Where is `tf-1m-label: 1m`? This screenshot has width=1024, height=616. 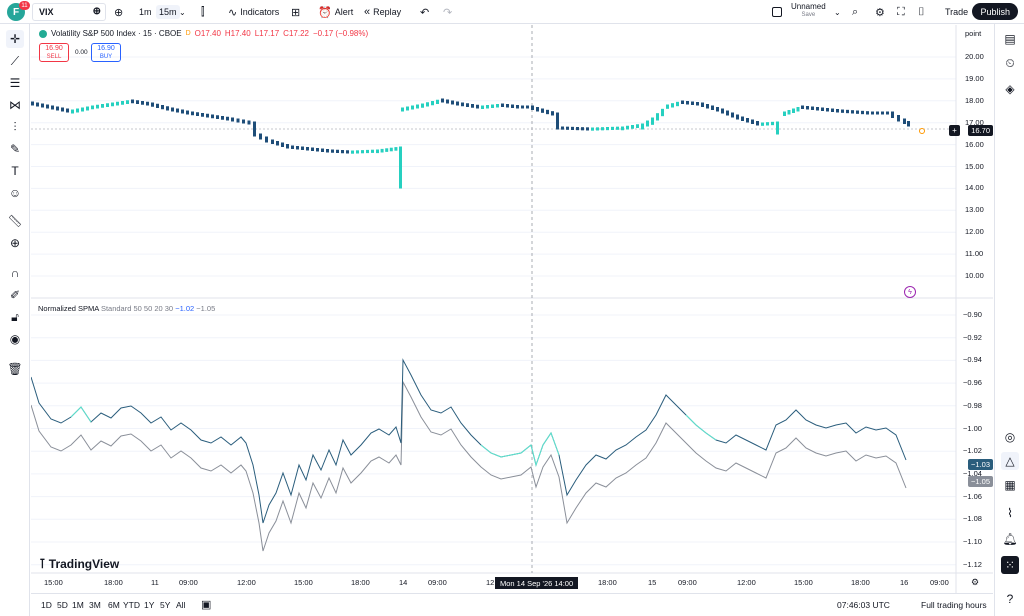 tf-1m-label: 1m is located at coordinates (145, 12).